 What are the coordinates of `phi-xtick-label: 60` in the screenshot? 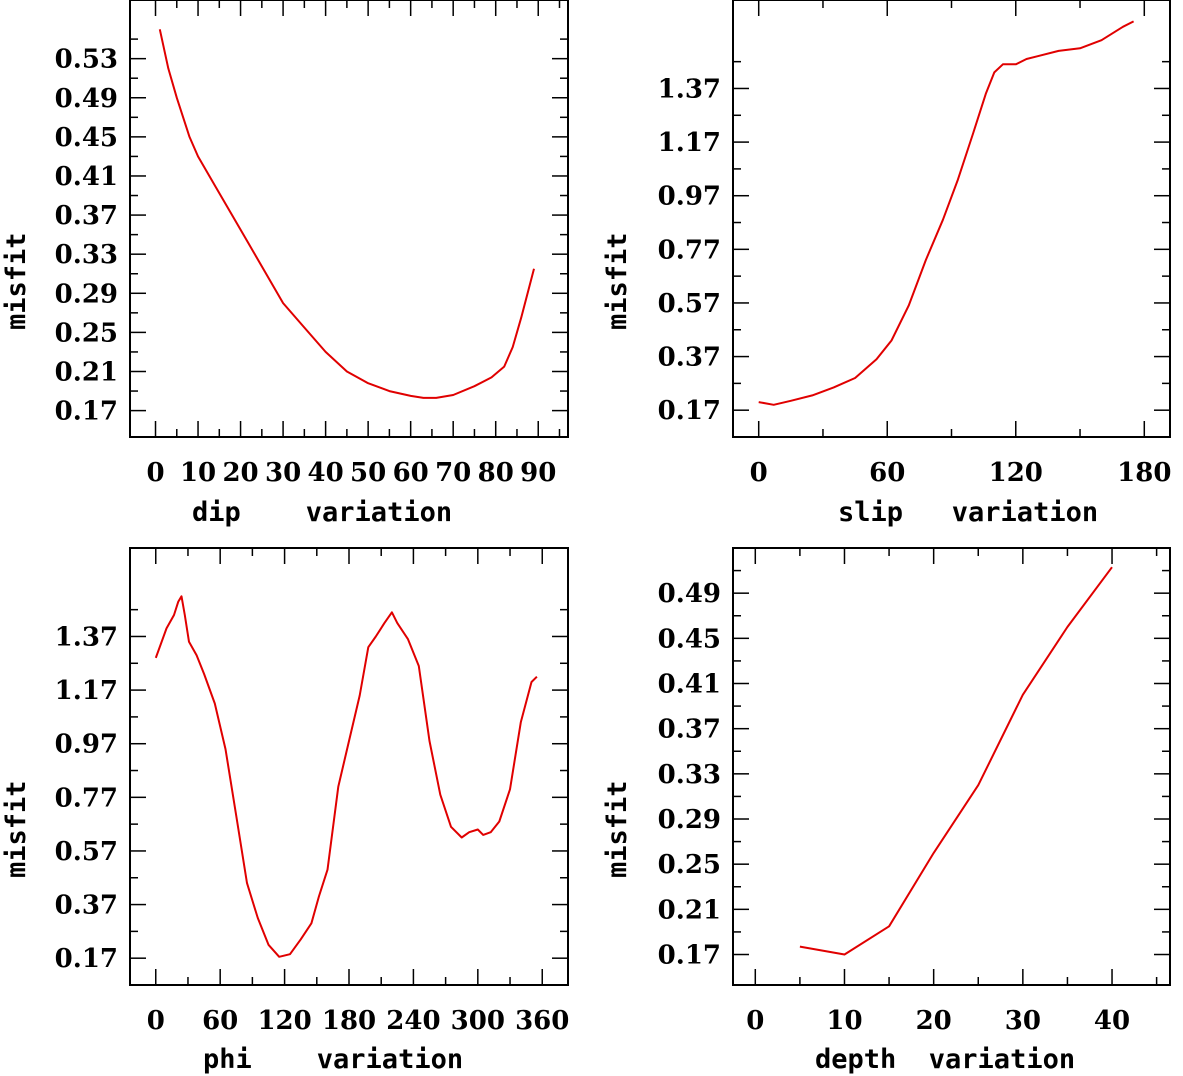 It's located at (220, 1021).